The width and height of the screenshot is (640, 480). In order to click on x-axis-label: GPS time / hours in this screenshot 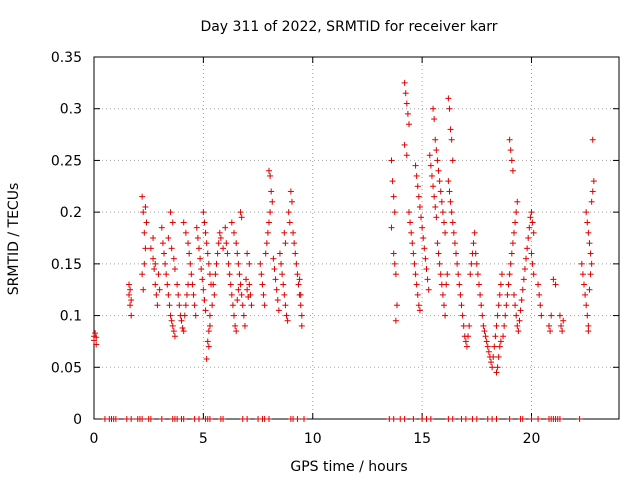, I will do `click(348, 467)`.